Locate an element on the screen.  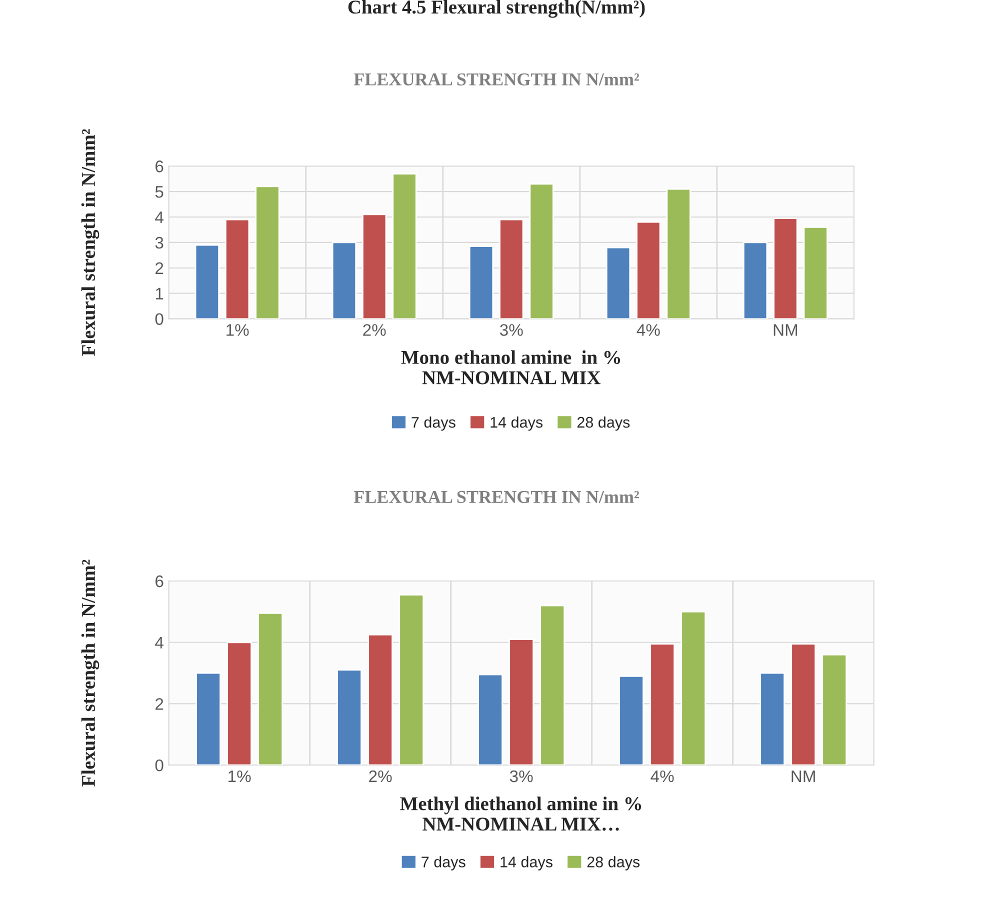
y-tick-label: 5 is located at coordinates (159, 192).